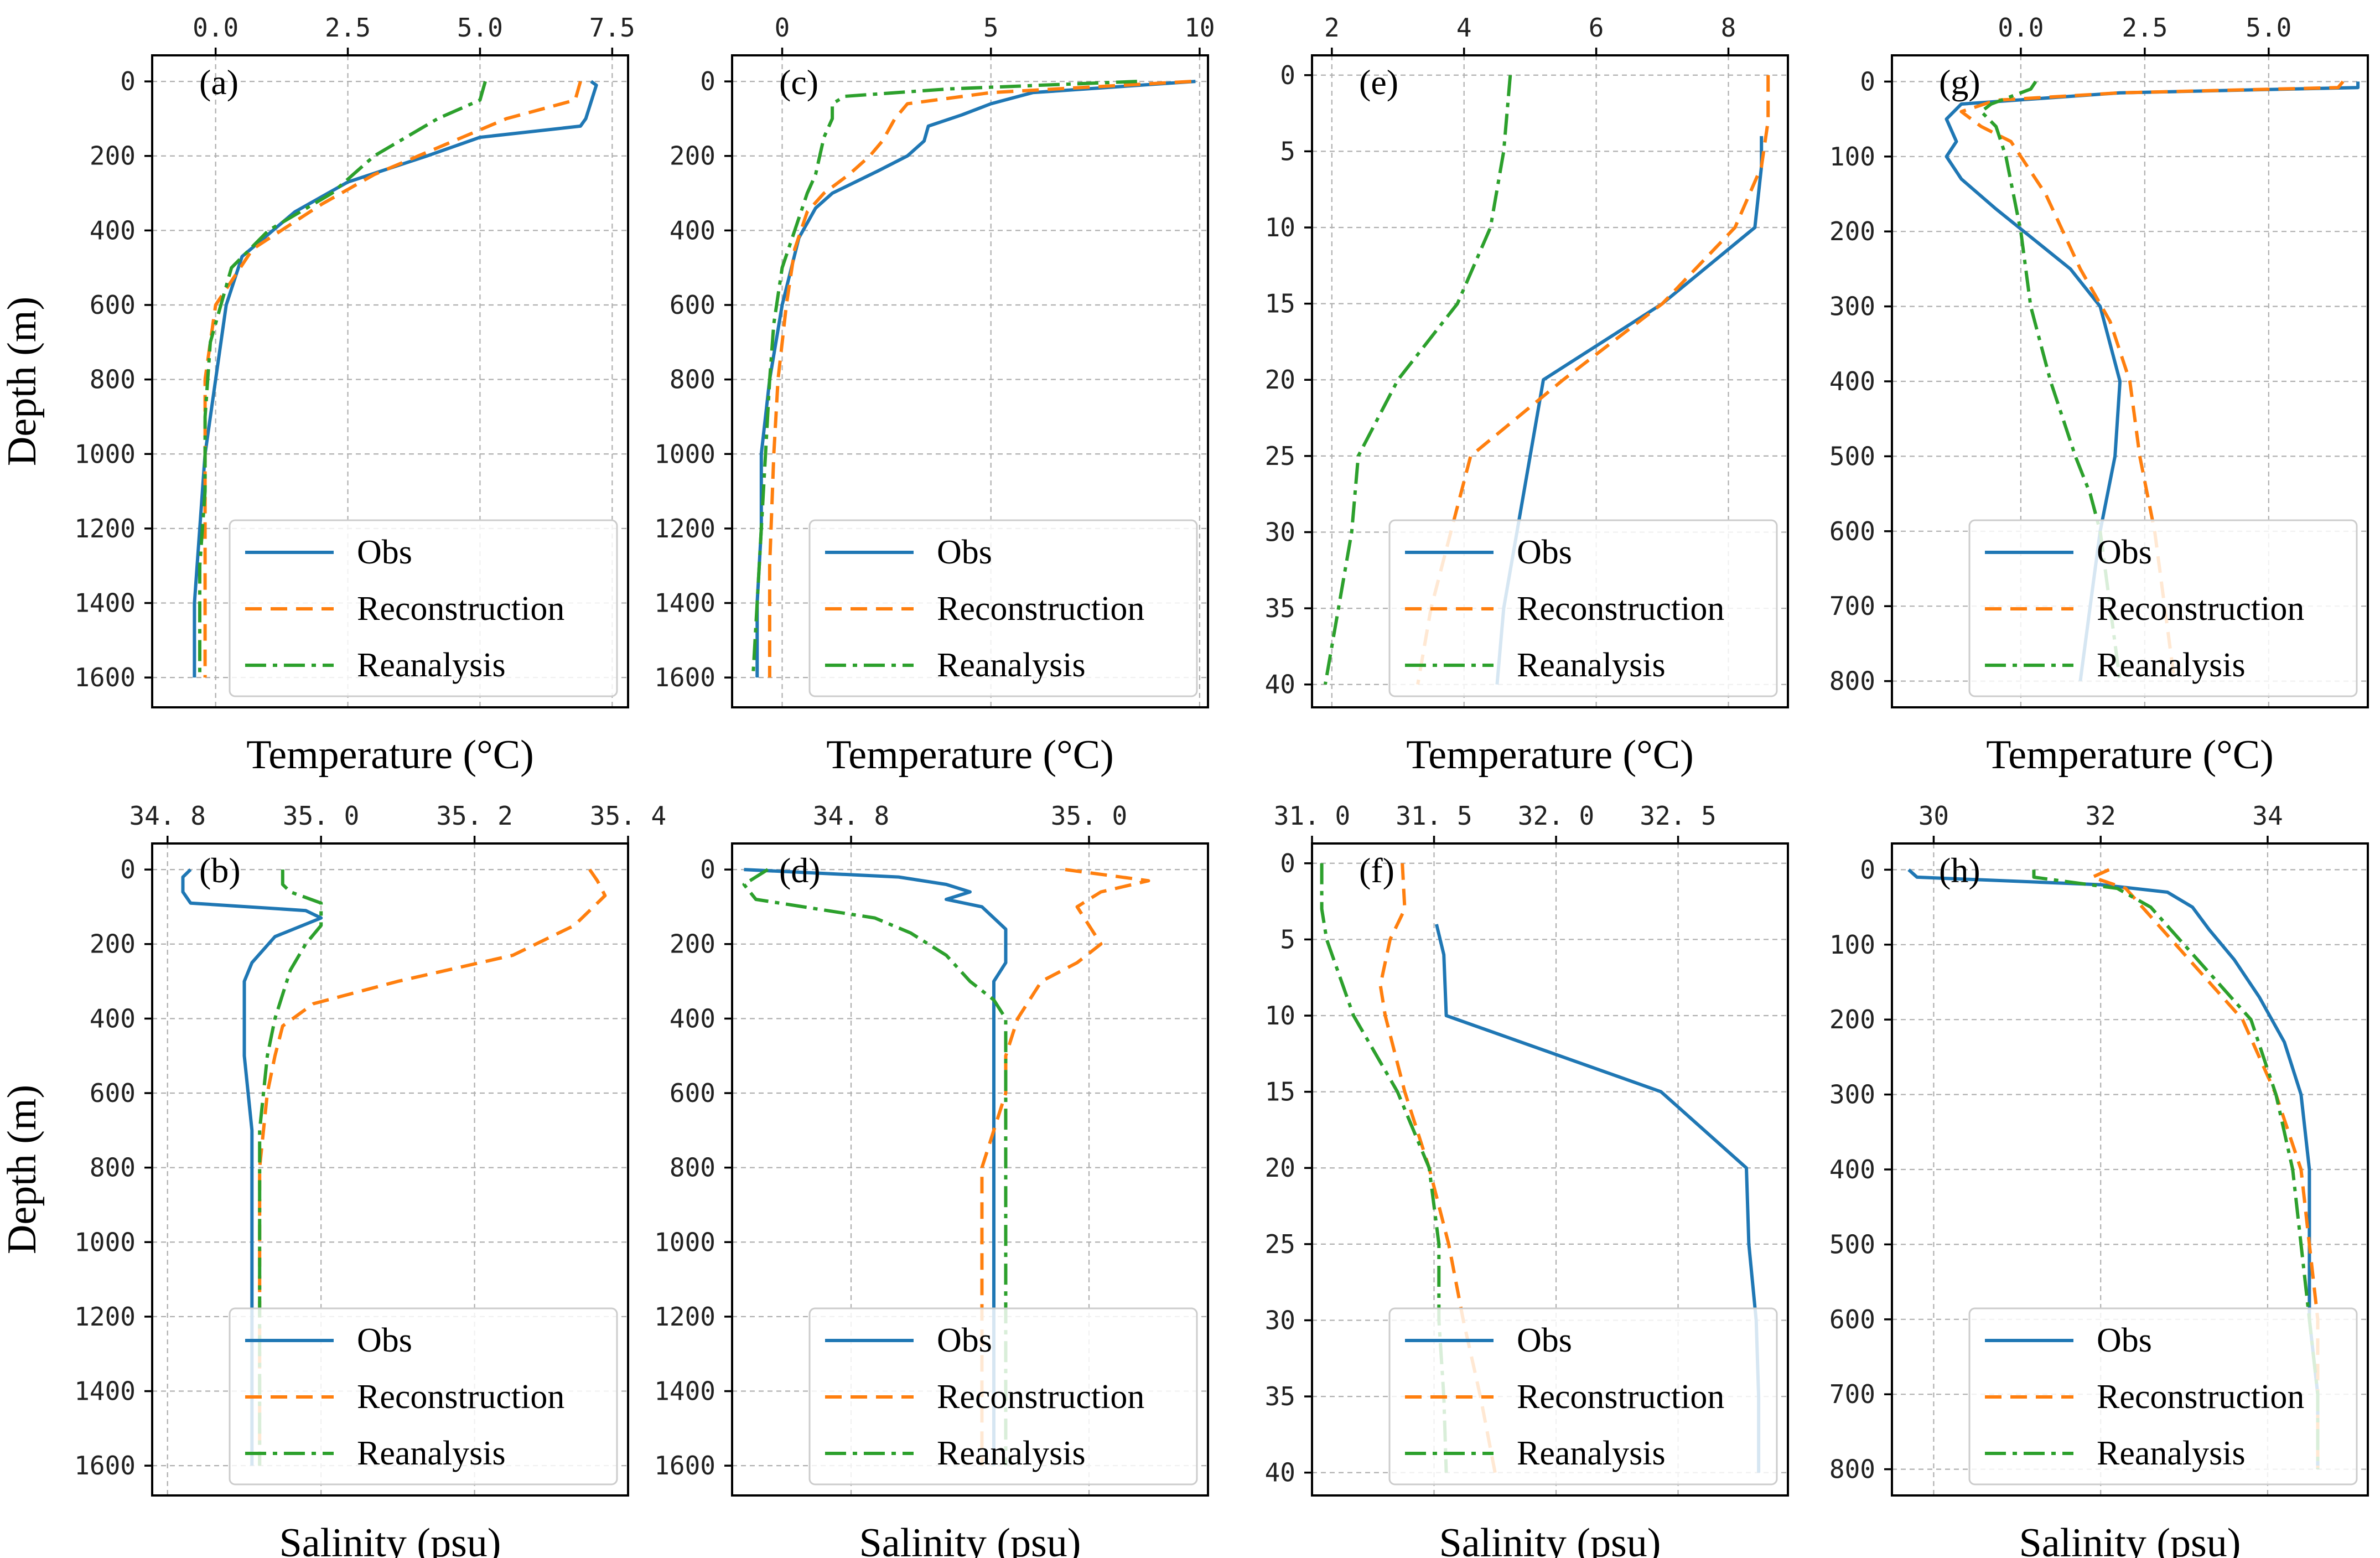 The image size is (2380, 1558). Describe the element at coordinates (2100, 816) in the screenshot. I see `x-tick-label: 32` at that location.